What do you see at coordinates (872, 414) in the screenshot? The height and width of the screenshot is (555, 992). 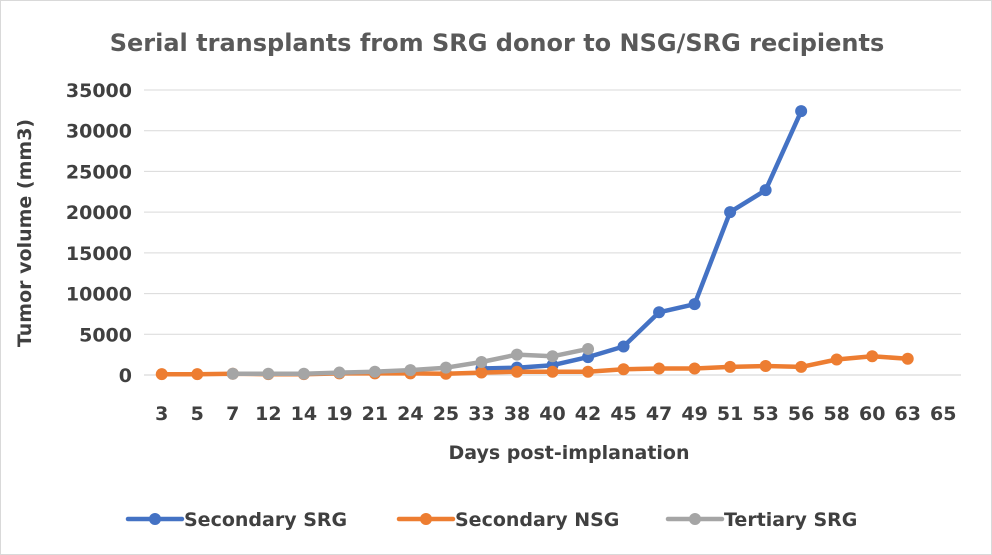 I see `x-tick-label: 60` at bounding box center [872, 414].